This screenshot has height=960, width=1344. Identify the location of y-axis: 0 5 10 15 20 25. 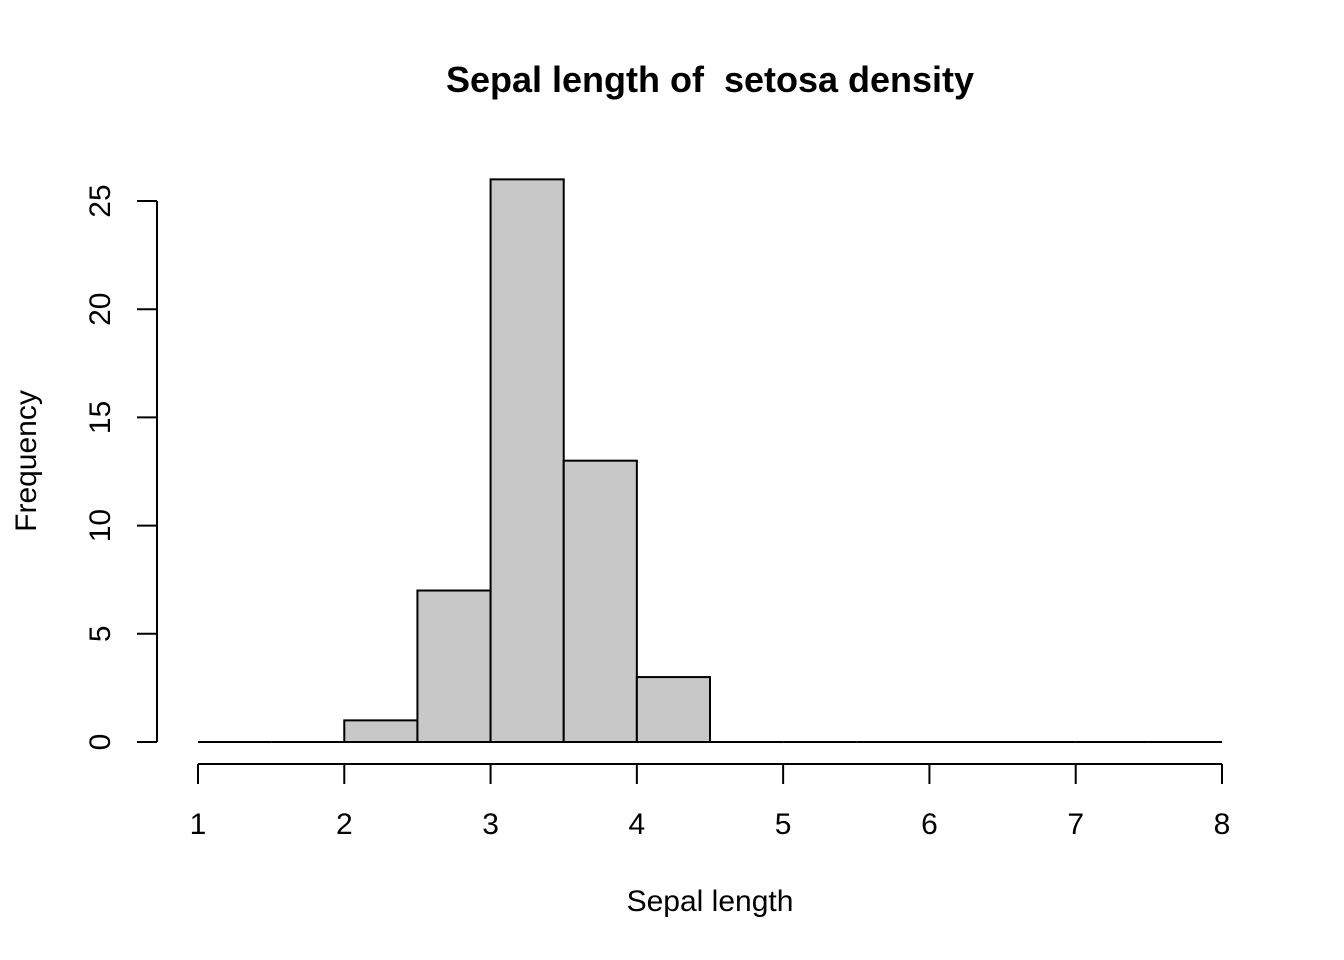
(121, 467).